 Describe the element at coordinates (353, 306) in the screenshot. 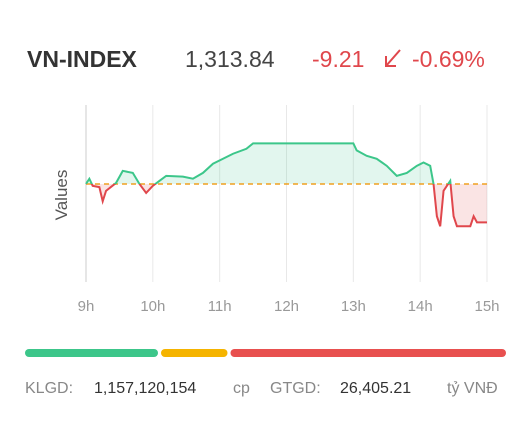

I see `x-tick-label: 13h` at that location.